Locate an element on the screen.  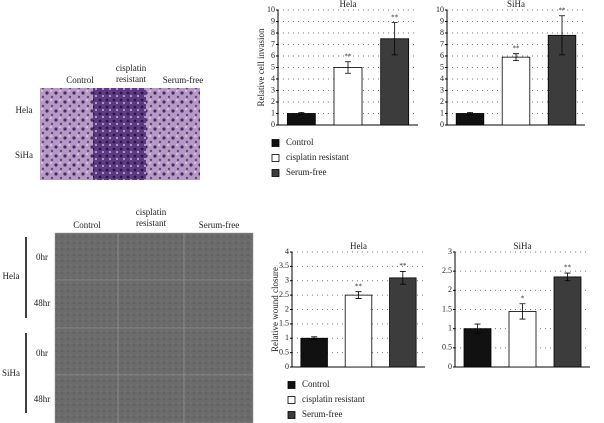
wound-micrographs is located at coordinates (154, 327).